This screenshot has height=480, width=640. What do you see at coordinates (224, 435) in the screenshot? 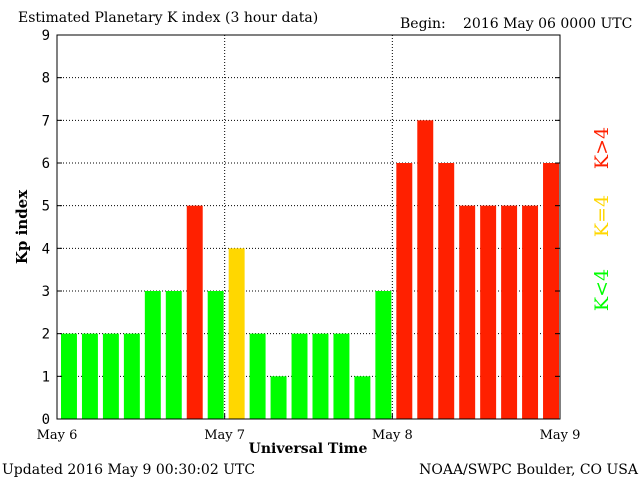
I see `x-tick-label: May 7` at bounding box center [224, 435].